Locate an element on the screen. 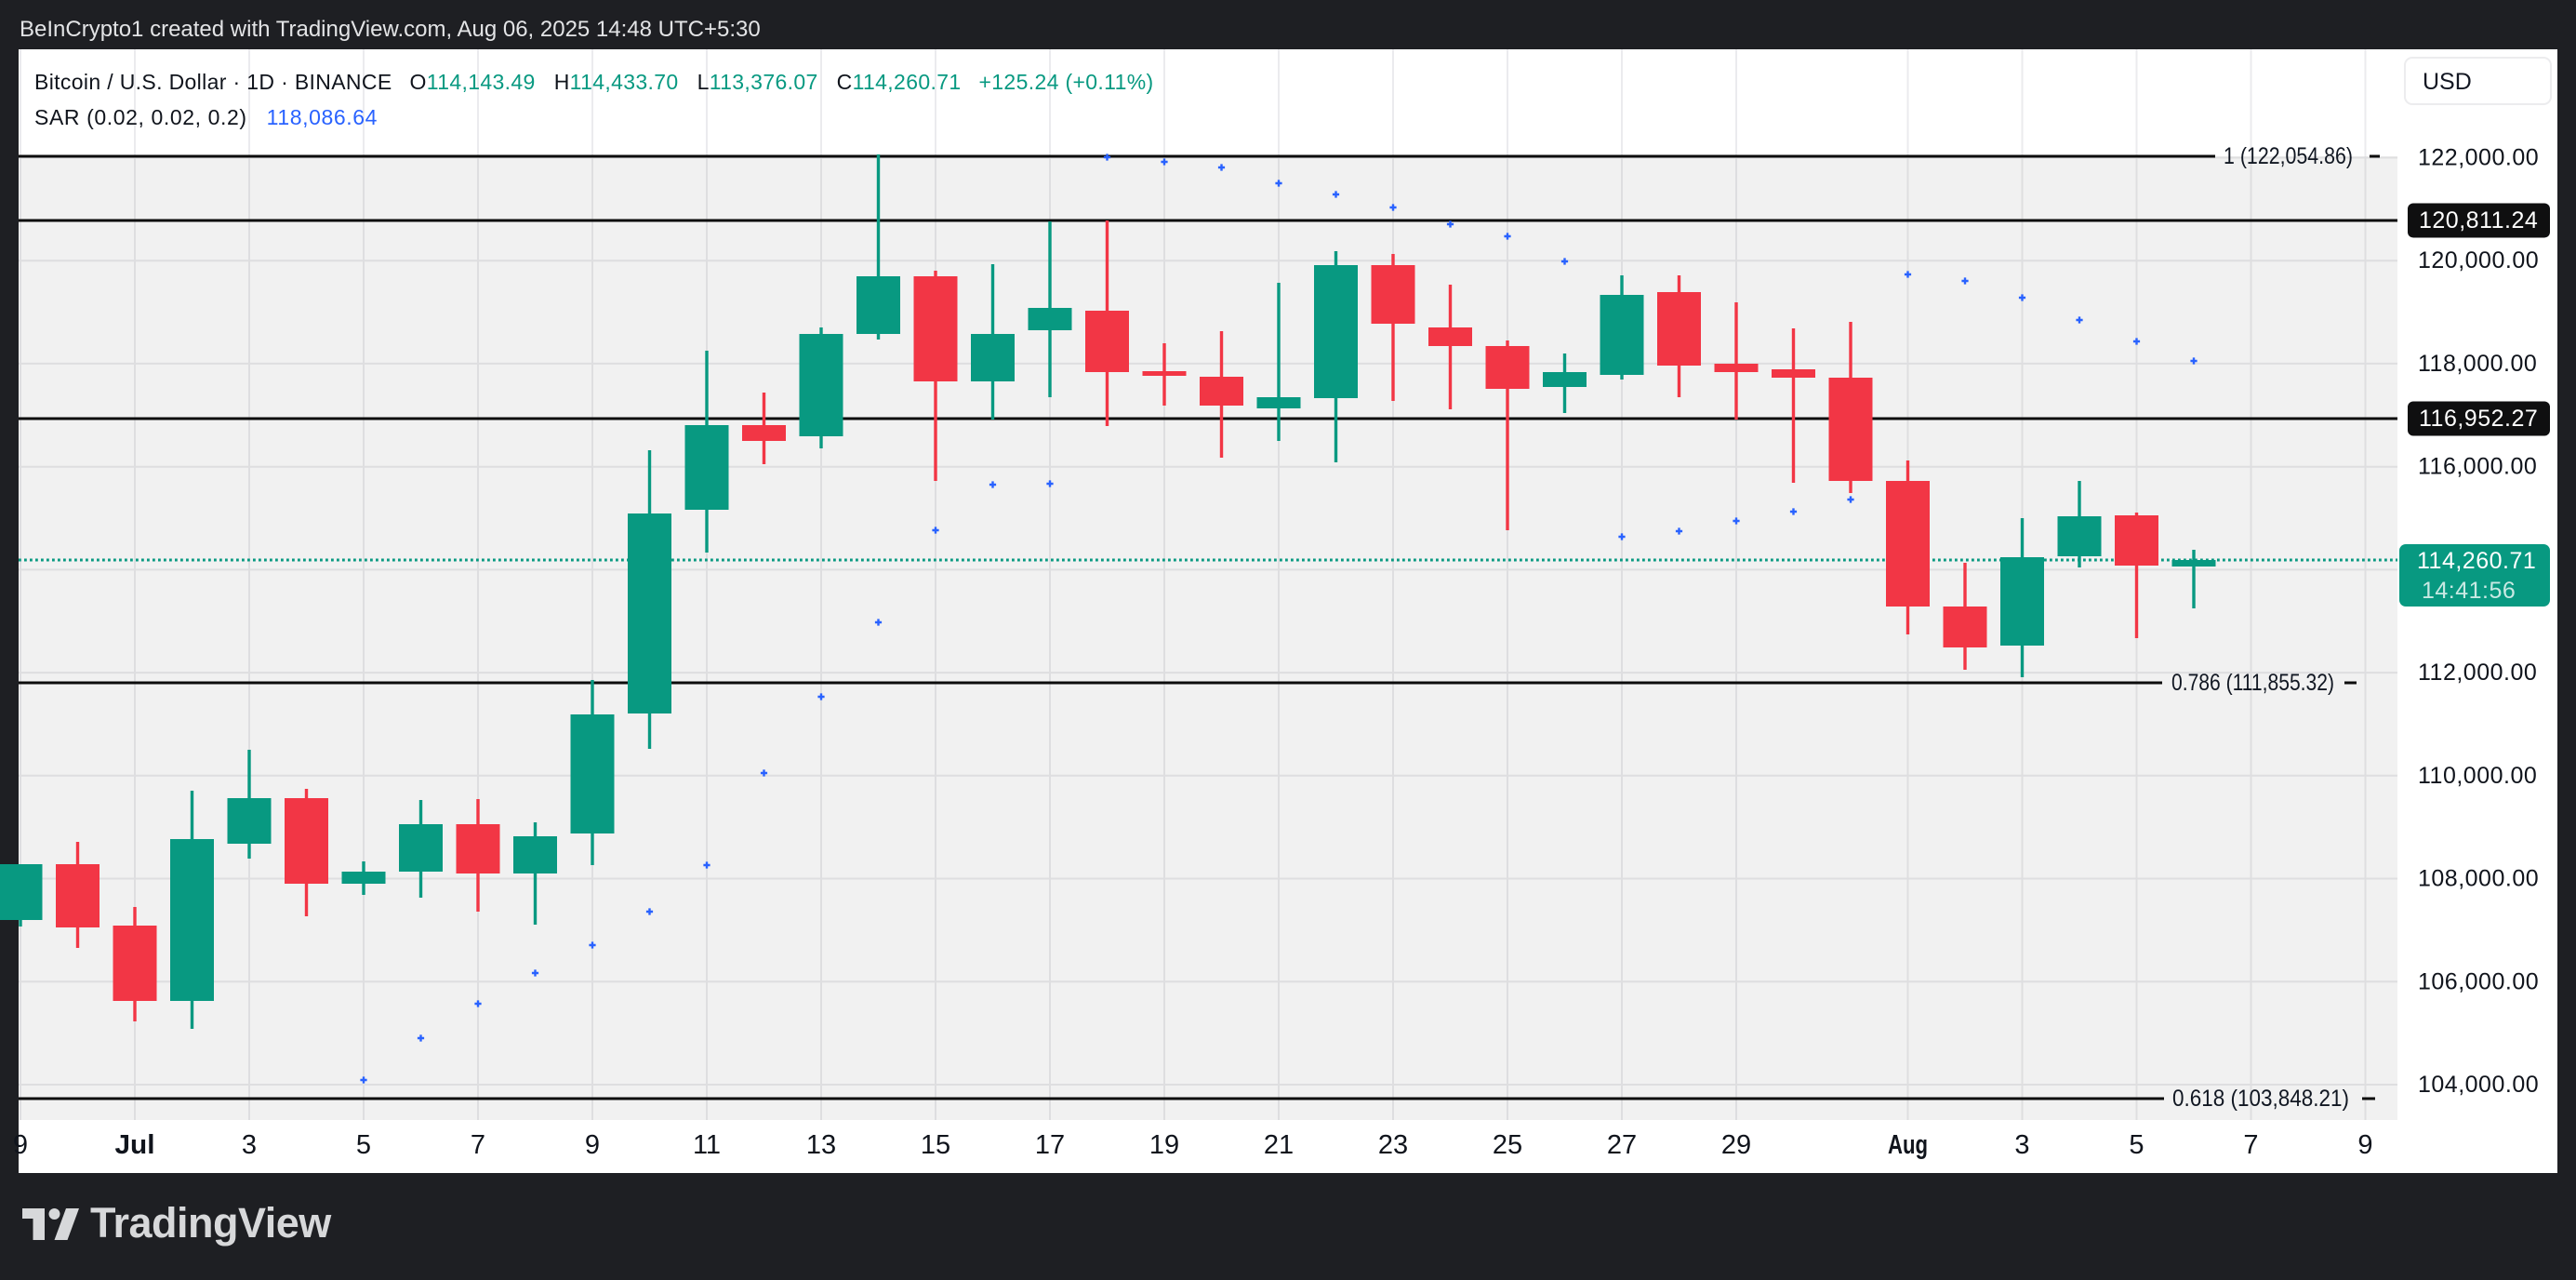  svg-text: 25 is located at coordinates (1507, 1145).